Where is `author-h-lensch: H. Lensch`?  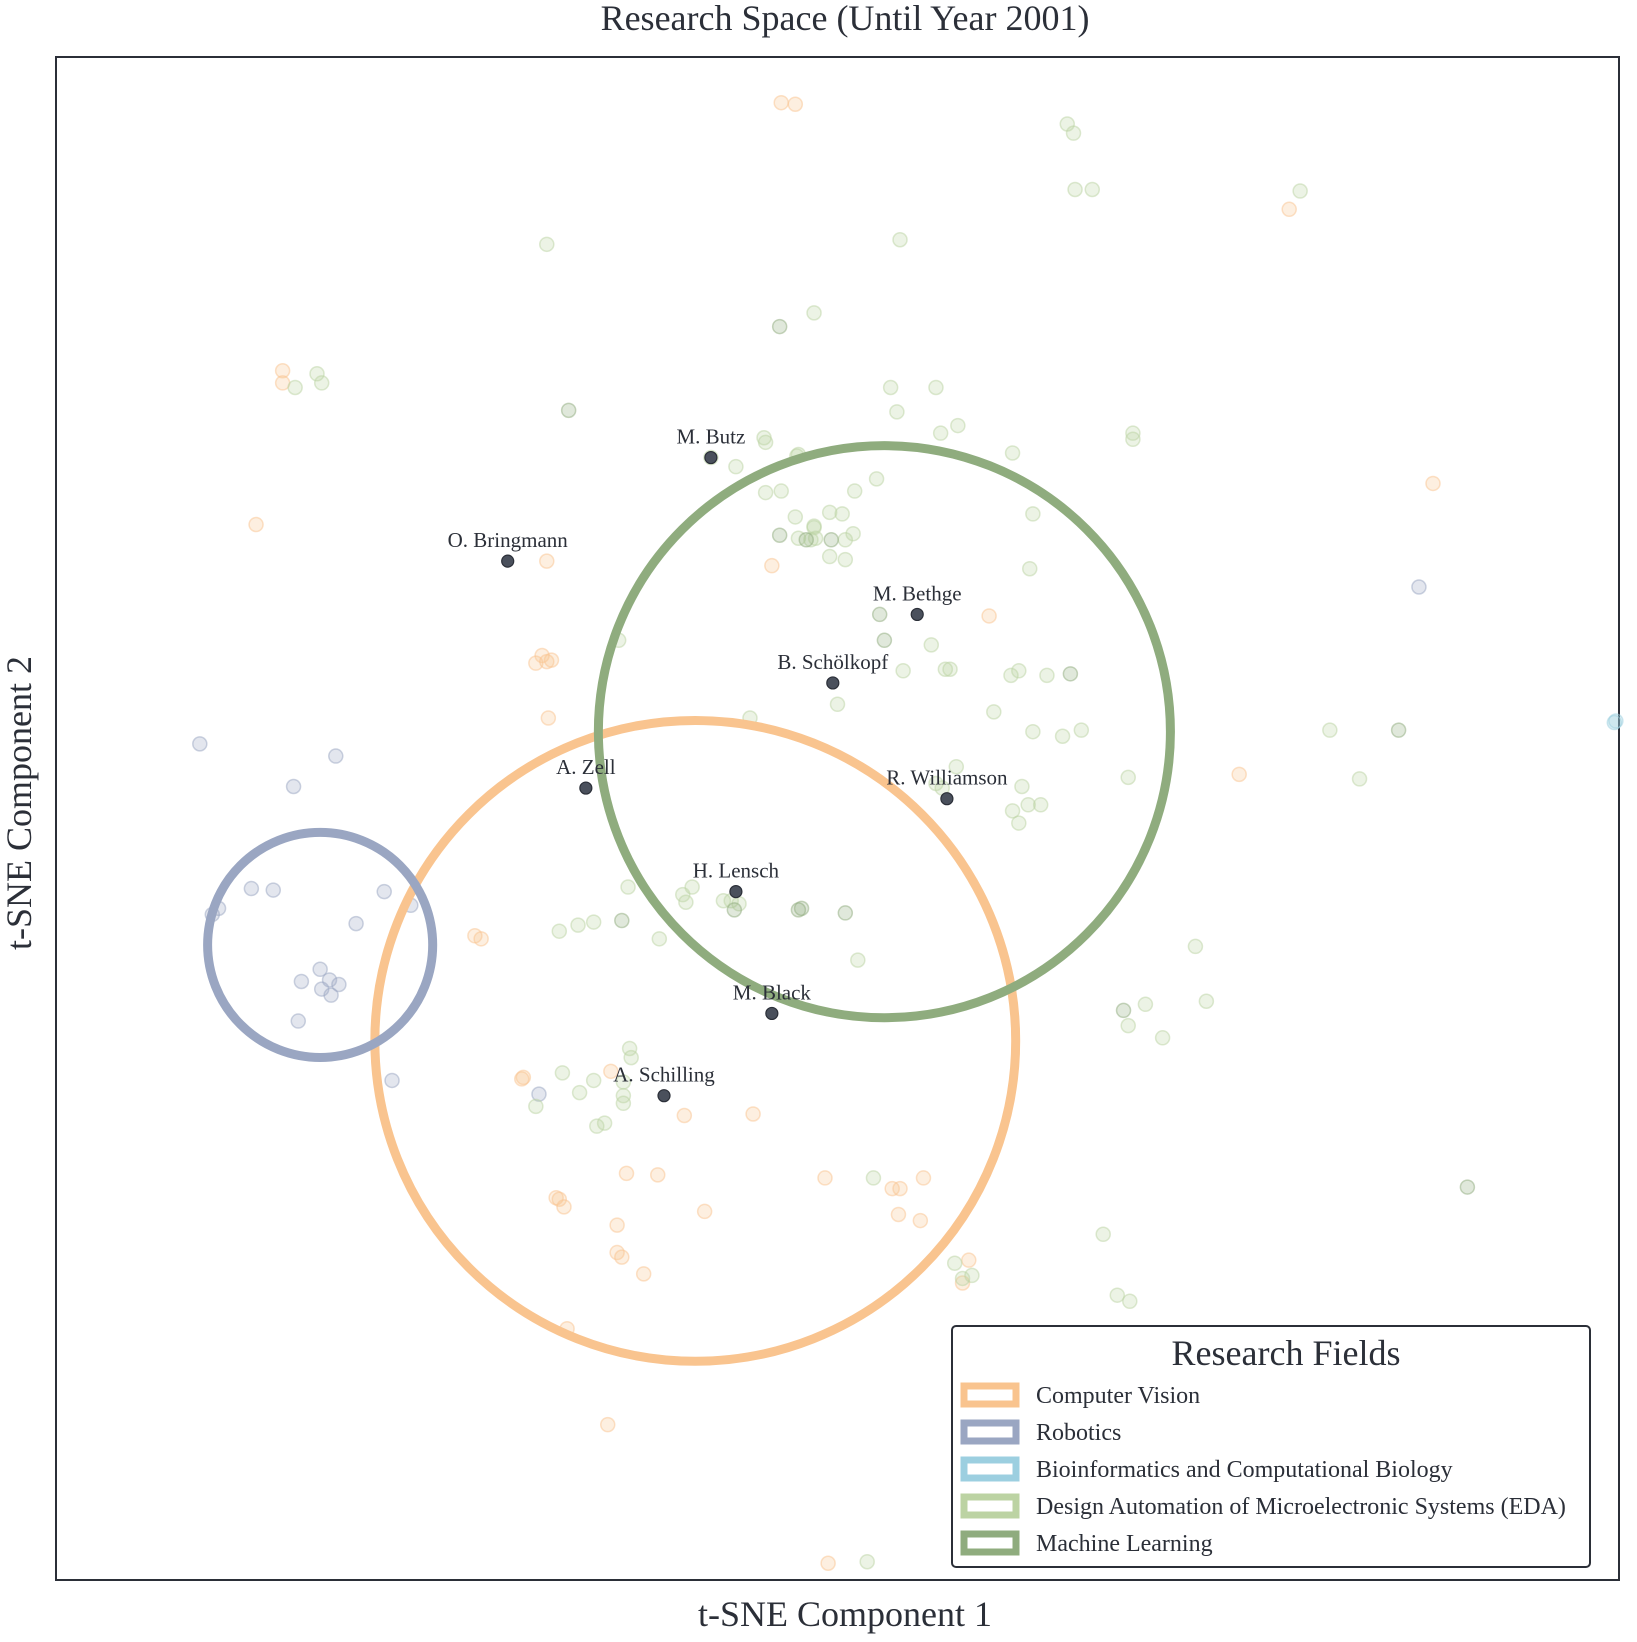
author-h-lensch: H. Lensch is located at coordinates (736, 879).